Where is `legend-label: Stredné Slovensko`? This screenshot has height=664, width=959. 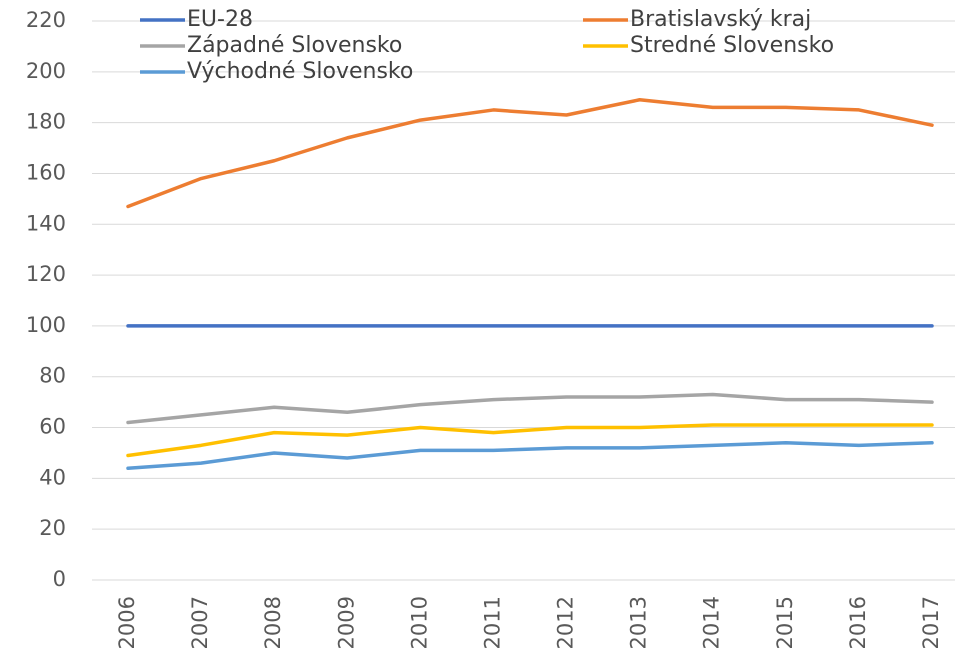 legend-label: Stredné Slovensko is located at coordinates (732, 45).